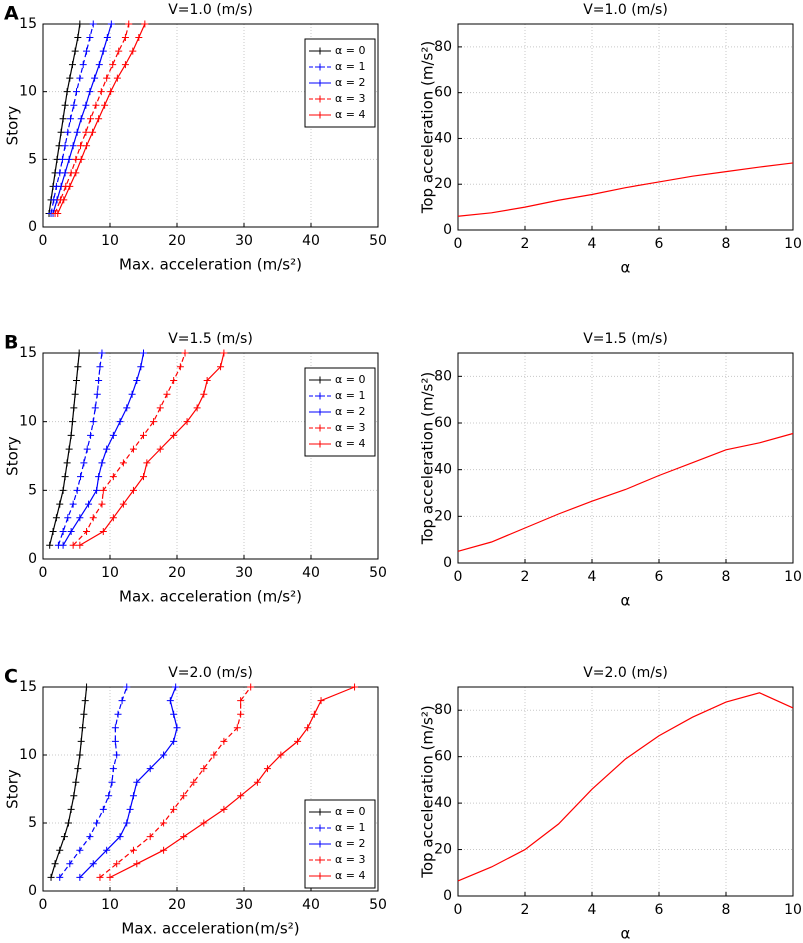 The height and width of the screenshot is (943, 803). What do you see at coordinates (378, 573) in the screenshot?
I see `x-tick-label: 50` at bounding box center [378, 573].